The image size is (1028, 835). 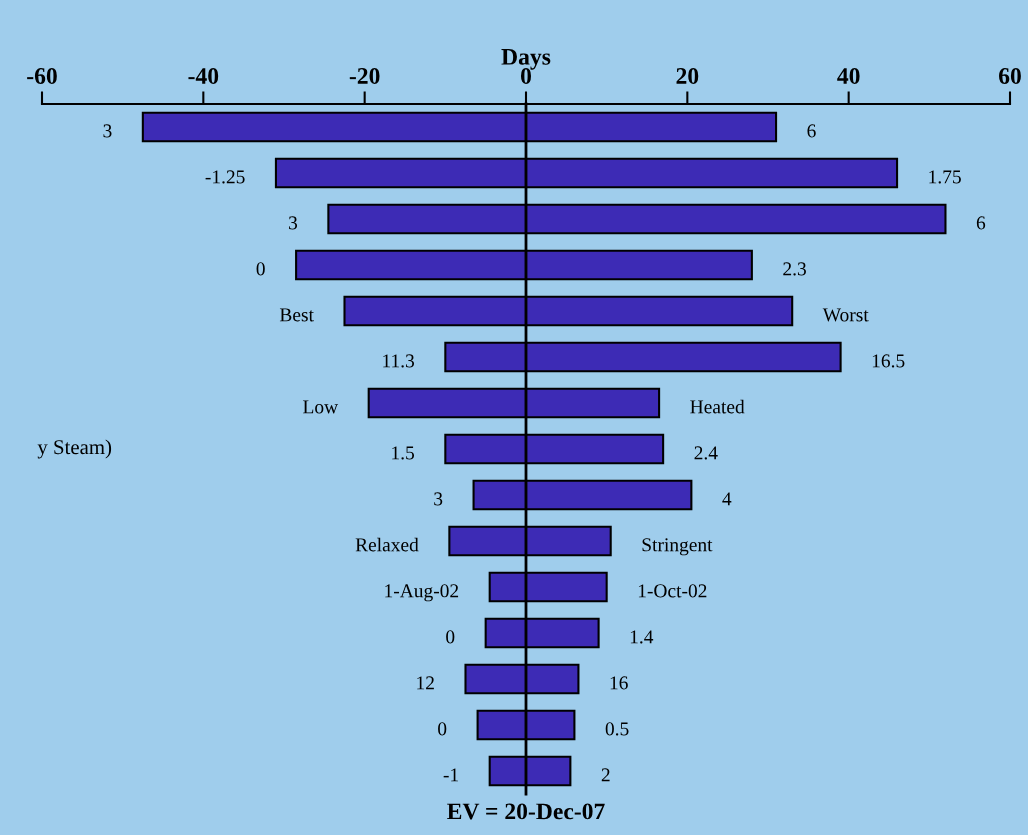 I want to click on annotation: -1.25, so click(x=225, y=177).